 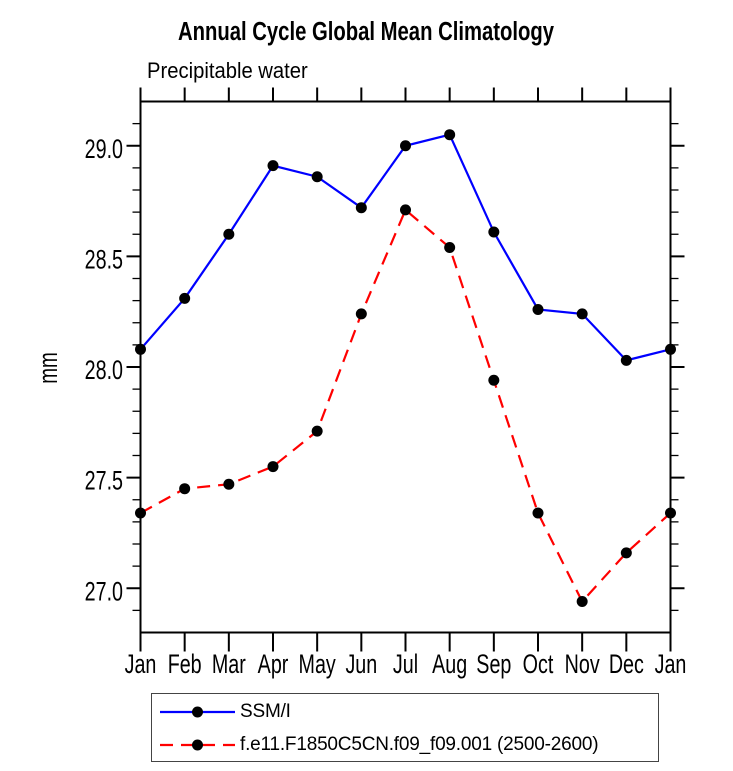 I want to click on legend-label-model: f.e11.F1850C5CN.f09_f09.001 (2500-2600), so click(x=419, y=744).